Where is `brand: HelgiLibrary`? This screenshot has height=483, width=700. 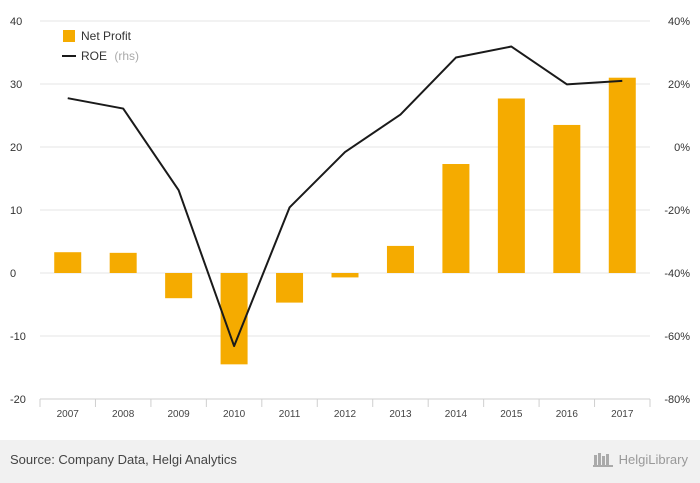 brand: HelgiLibrary is located at coordinates (640, 459).